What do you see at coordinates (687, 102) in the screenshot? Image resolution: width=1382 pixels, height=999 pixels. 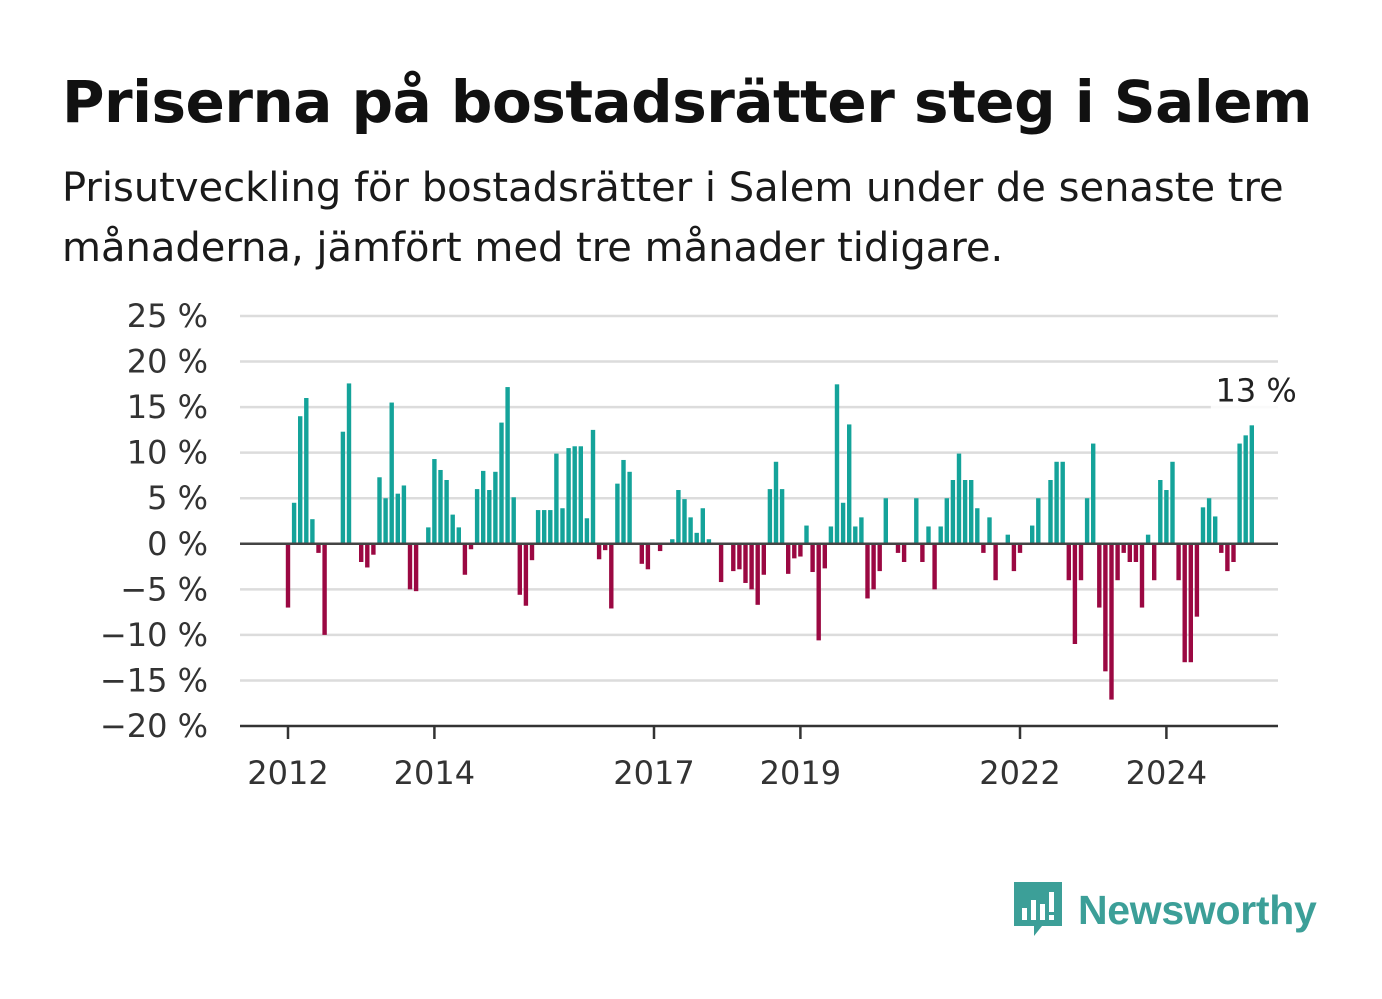 I see `page-title: Priserna på bostadsrätter steg i Salem` at bounding box center [687, 102].